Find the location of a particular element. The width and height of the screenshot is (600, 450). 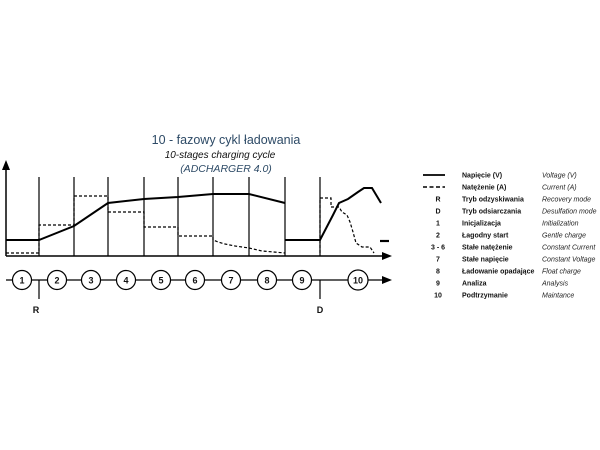

legend-symbol-2: 2 is located at coordinates (438, 236).